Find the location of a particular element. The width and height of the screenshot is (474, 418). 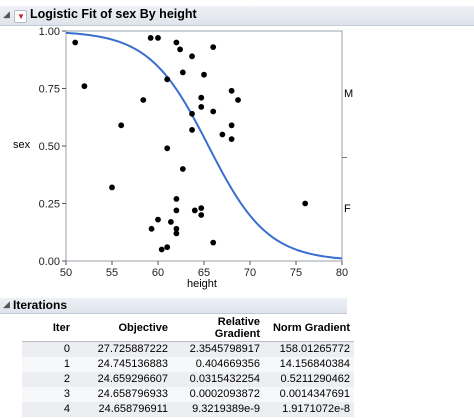

x-axis-label: height is located at coordinates (202, 284).